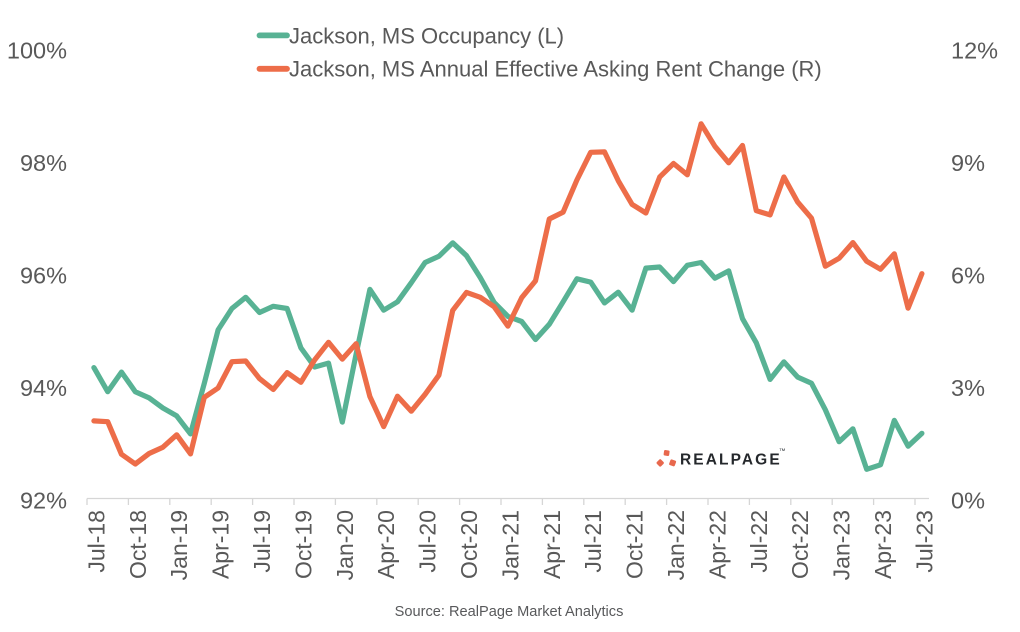 This screenshot has width=1020, height=632. Describe the element at coordinates (43, 500) in the screenshot. I see `svg-text: 92%` at that location.